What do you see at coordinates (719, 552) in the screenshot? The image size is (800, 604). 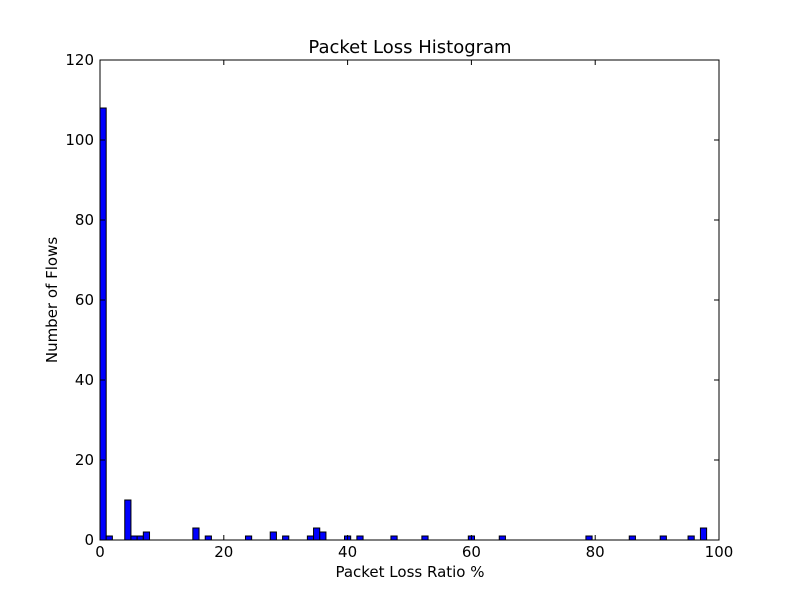 I see `x-tick-label-5: 100` at bounding box center [719, 552].